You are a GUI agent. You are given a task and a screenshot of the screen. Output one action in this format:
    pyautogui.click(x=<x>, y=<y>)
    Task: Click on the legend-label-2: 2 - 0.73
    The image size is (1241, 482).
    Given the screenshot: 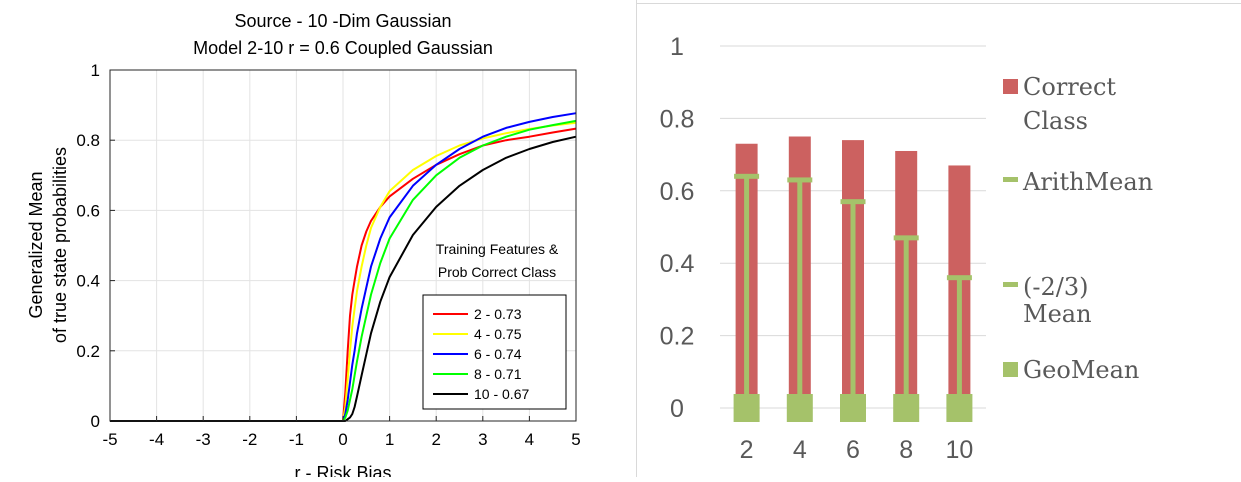 What is the action you would take?
    pyautogui.click(x=498, y=314)
    